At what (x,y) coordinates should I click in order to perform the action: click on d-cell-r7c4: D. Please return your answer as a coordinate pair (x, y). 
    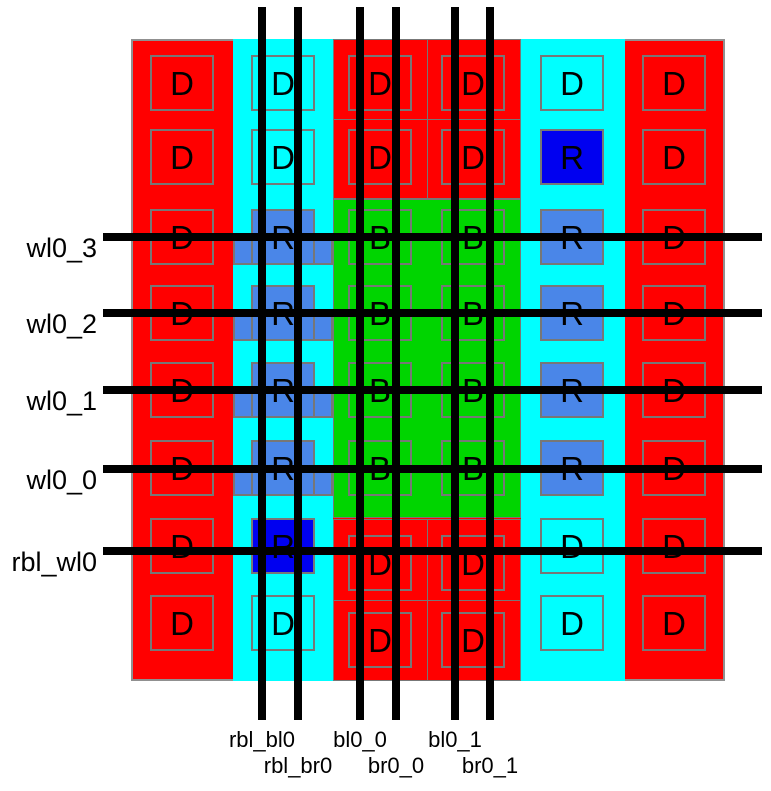
    Looking at the image, I should click on (572, 623).